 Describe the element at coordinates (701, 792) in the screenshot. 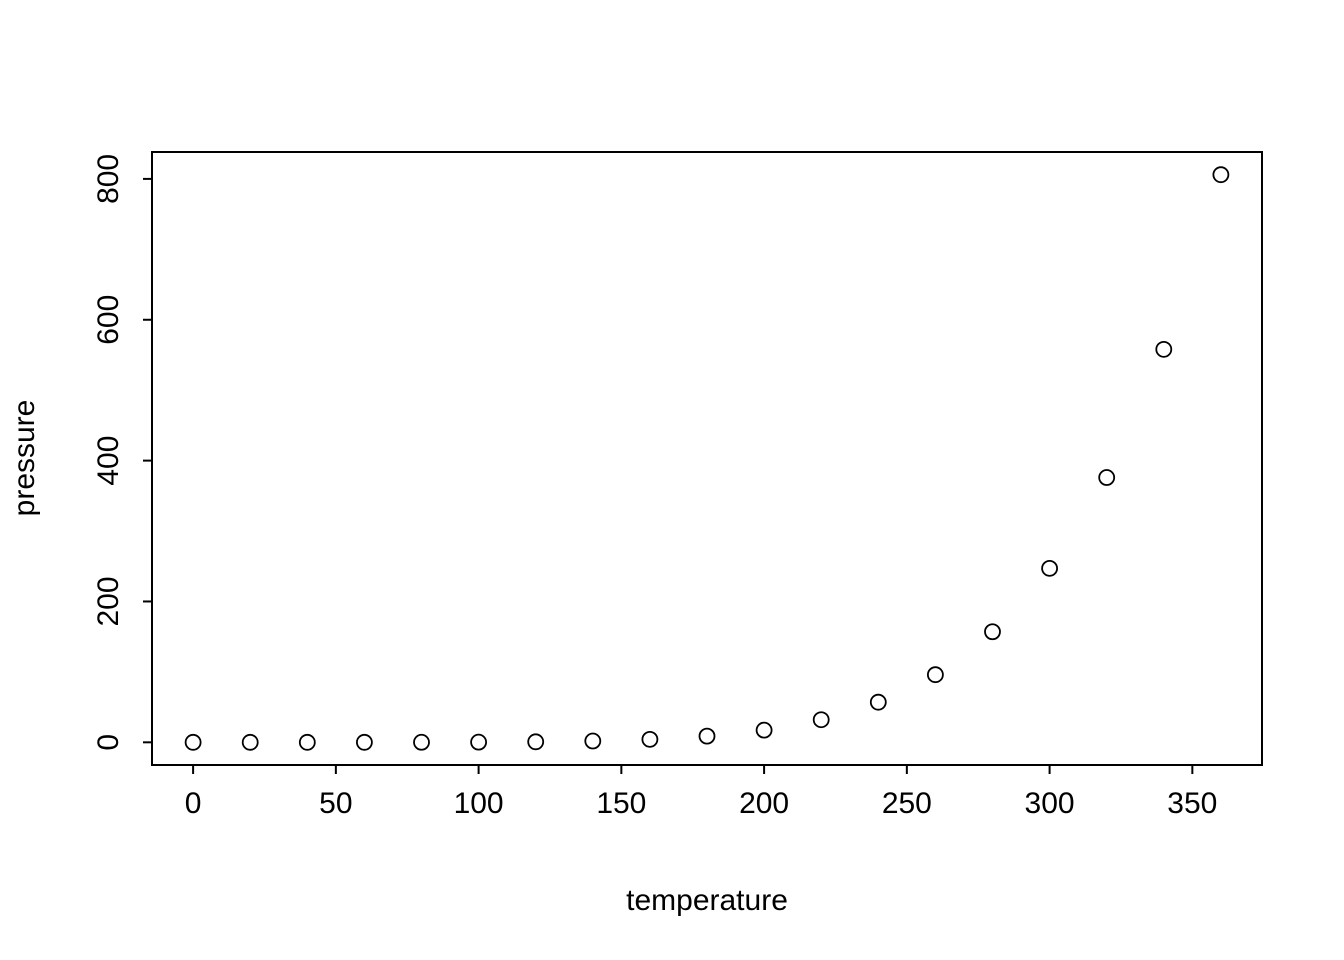

I see `x-axis-ticks: 0 50 100 150 200 250 300 350` at that location.